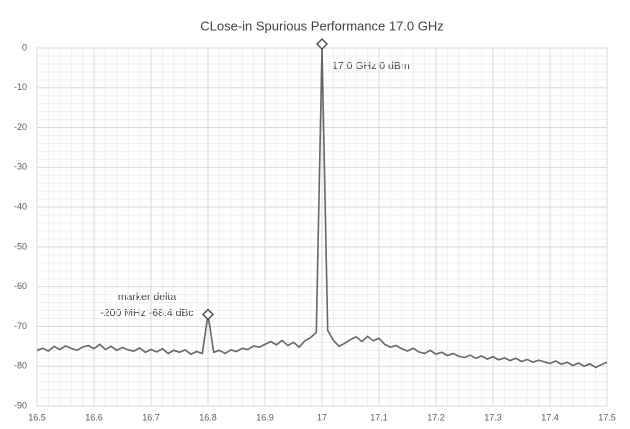  I want to click on x-tick-label: 17.1, so click(379, 417).